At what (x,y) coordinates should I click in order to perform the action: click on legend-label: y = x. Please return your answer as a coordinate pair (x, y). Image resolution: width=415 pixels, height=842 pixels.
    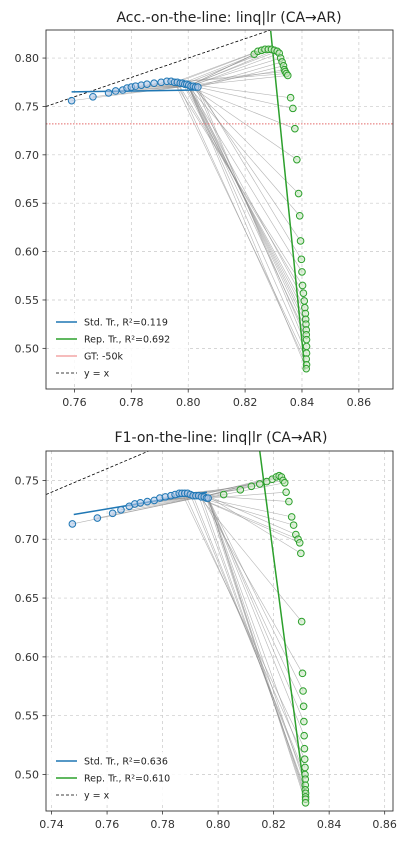
    Looking at the image, I should click on (97, 796).